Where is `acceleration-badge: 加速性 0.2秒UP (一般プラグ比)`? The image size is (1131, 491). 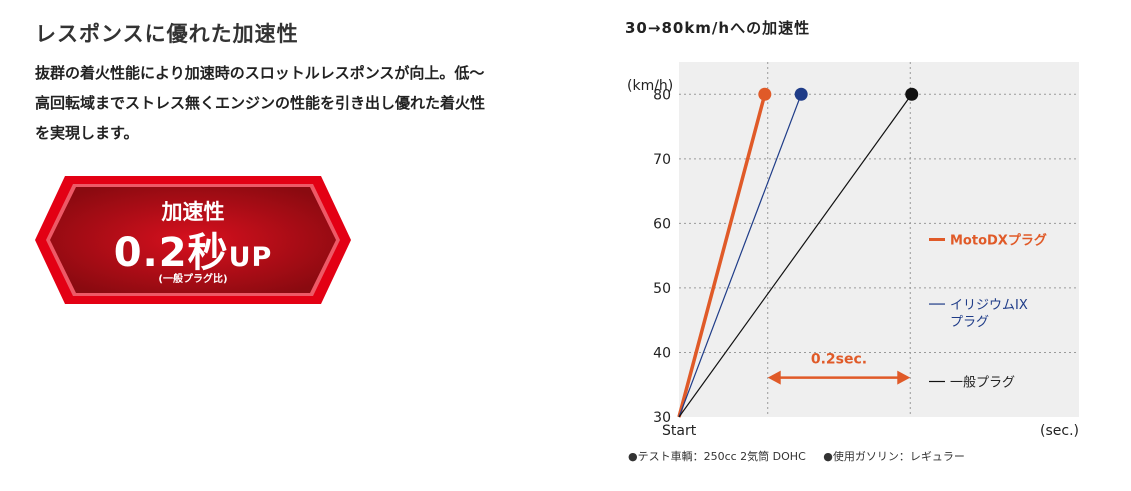
acceleration-badge: 加速性 0.2秒UP (一般プラグ比) is located at coordinates (193, 240).